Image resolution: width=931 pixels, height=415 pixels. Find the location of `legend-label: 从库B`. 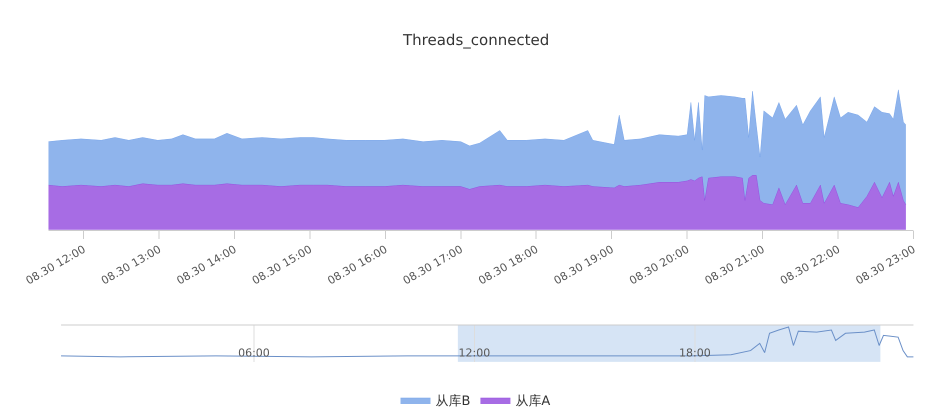

legend-label: 从库B is located at coordinates (453, 402).